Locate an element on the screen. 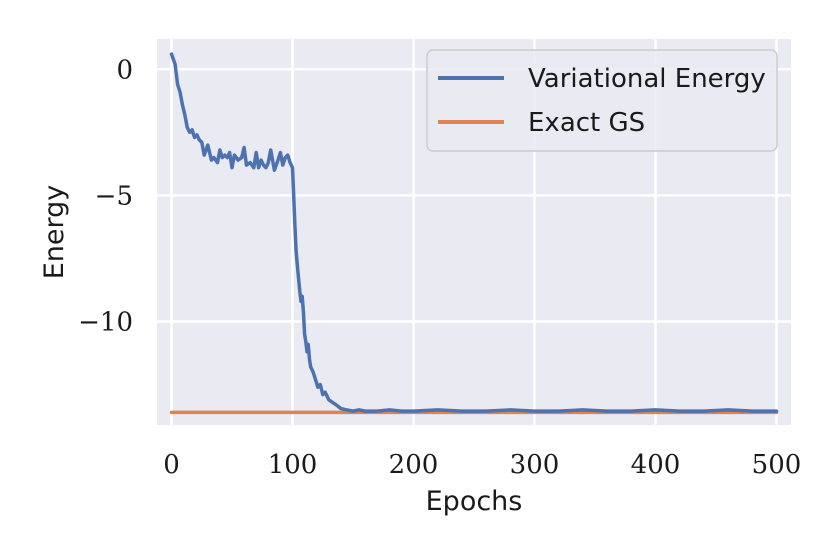 The image size is (830, 554). legend: Variational Energy Exact GS is located at coordinates (602, 100).